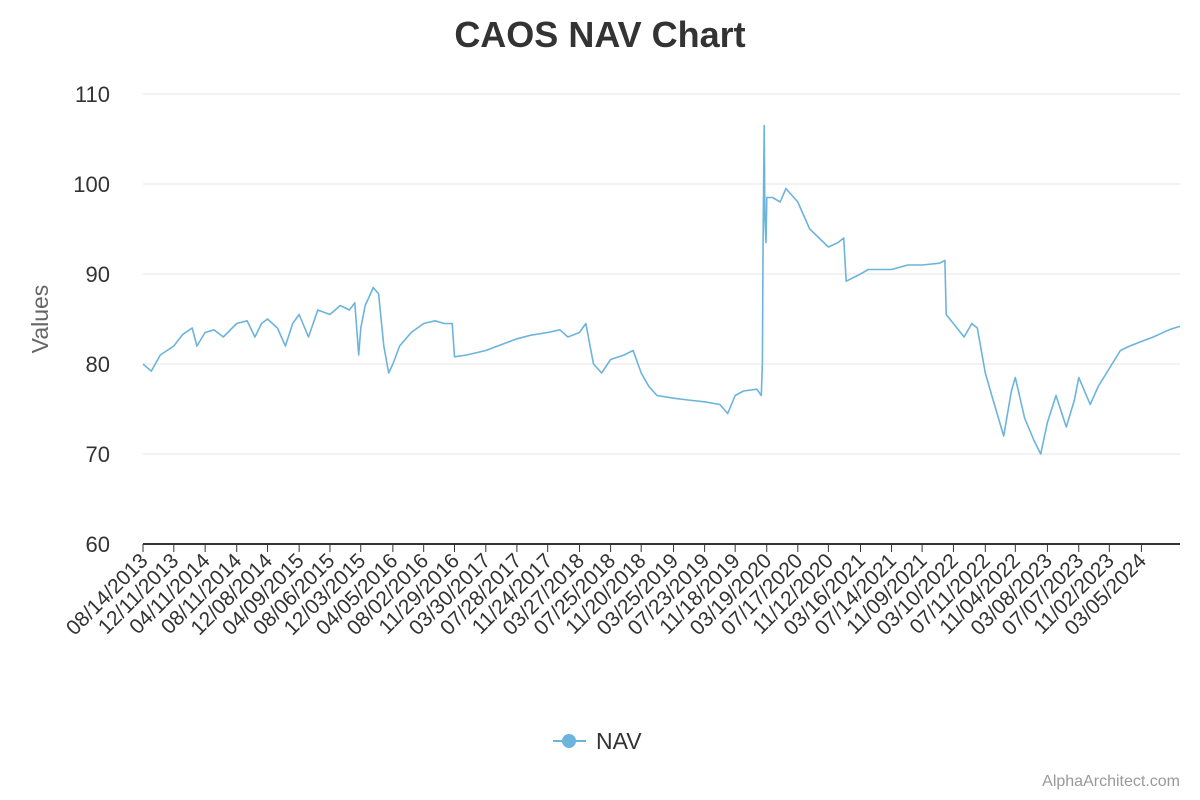  I want to click on credit-text: AlphaArchitect.com, so click(1111, 781).